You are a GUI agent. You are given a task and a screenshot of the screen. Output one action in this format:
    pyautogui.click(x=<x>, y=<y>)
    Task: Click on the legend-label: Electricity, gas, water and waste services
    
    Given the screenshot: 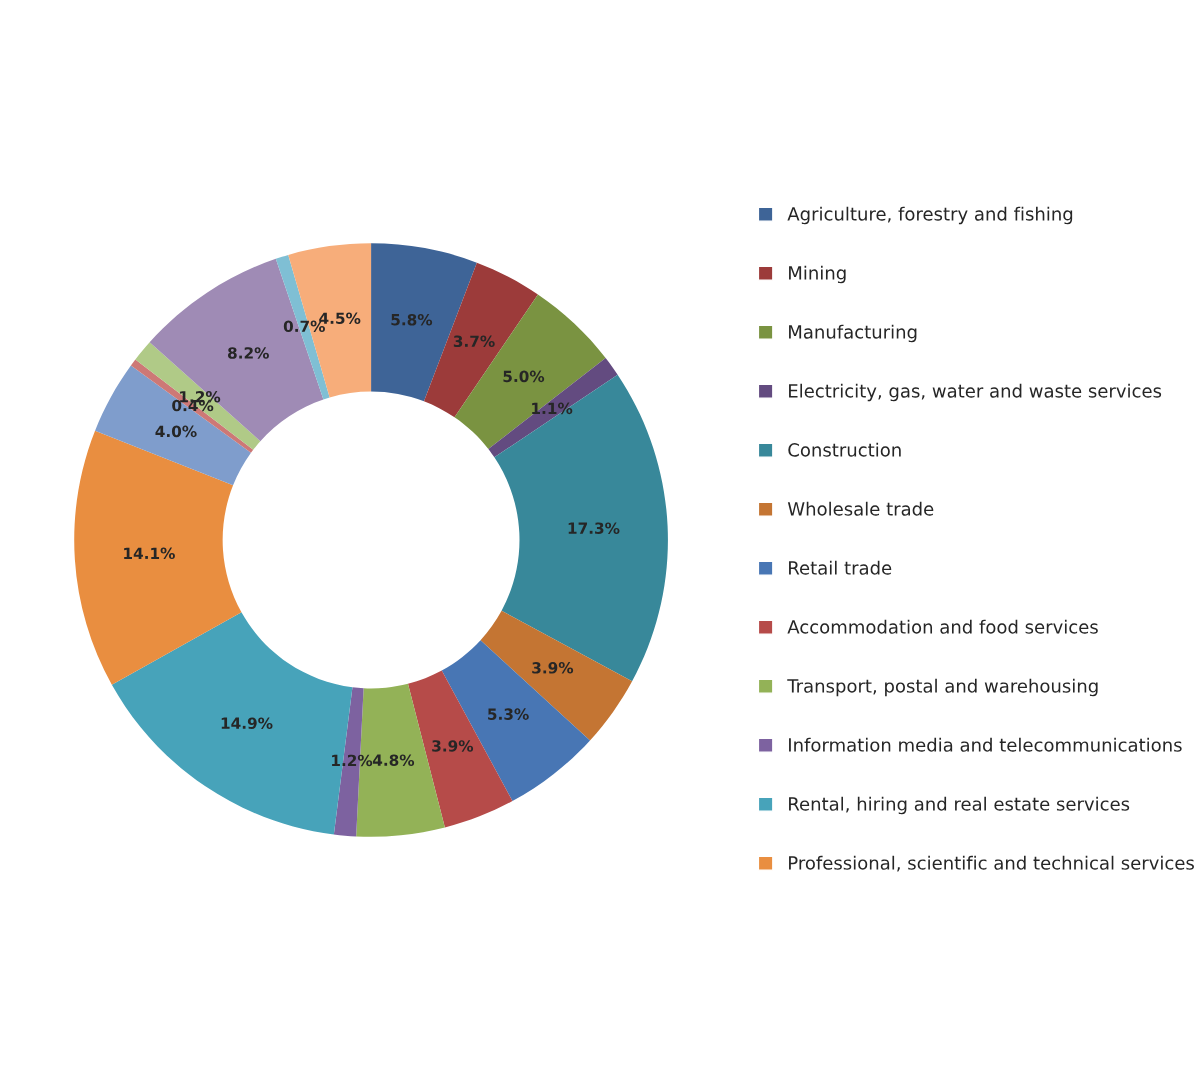 What is the action you would take?
    pyautogui.click(x=975, y=392)
    